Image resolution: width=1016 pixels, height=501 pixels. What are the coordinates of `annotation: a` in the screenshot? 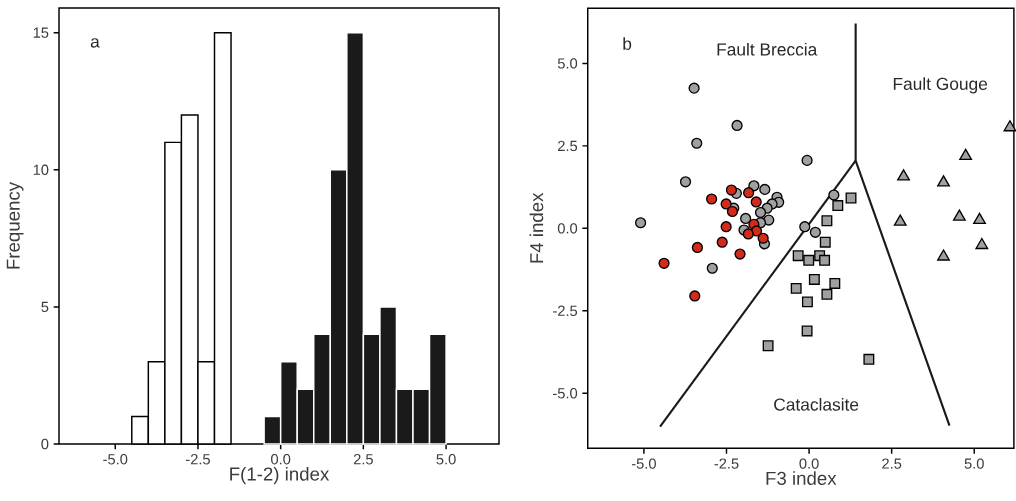 It's located at (95, 43).